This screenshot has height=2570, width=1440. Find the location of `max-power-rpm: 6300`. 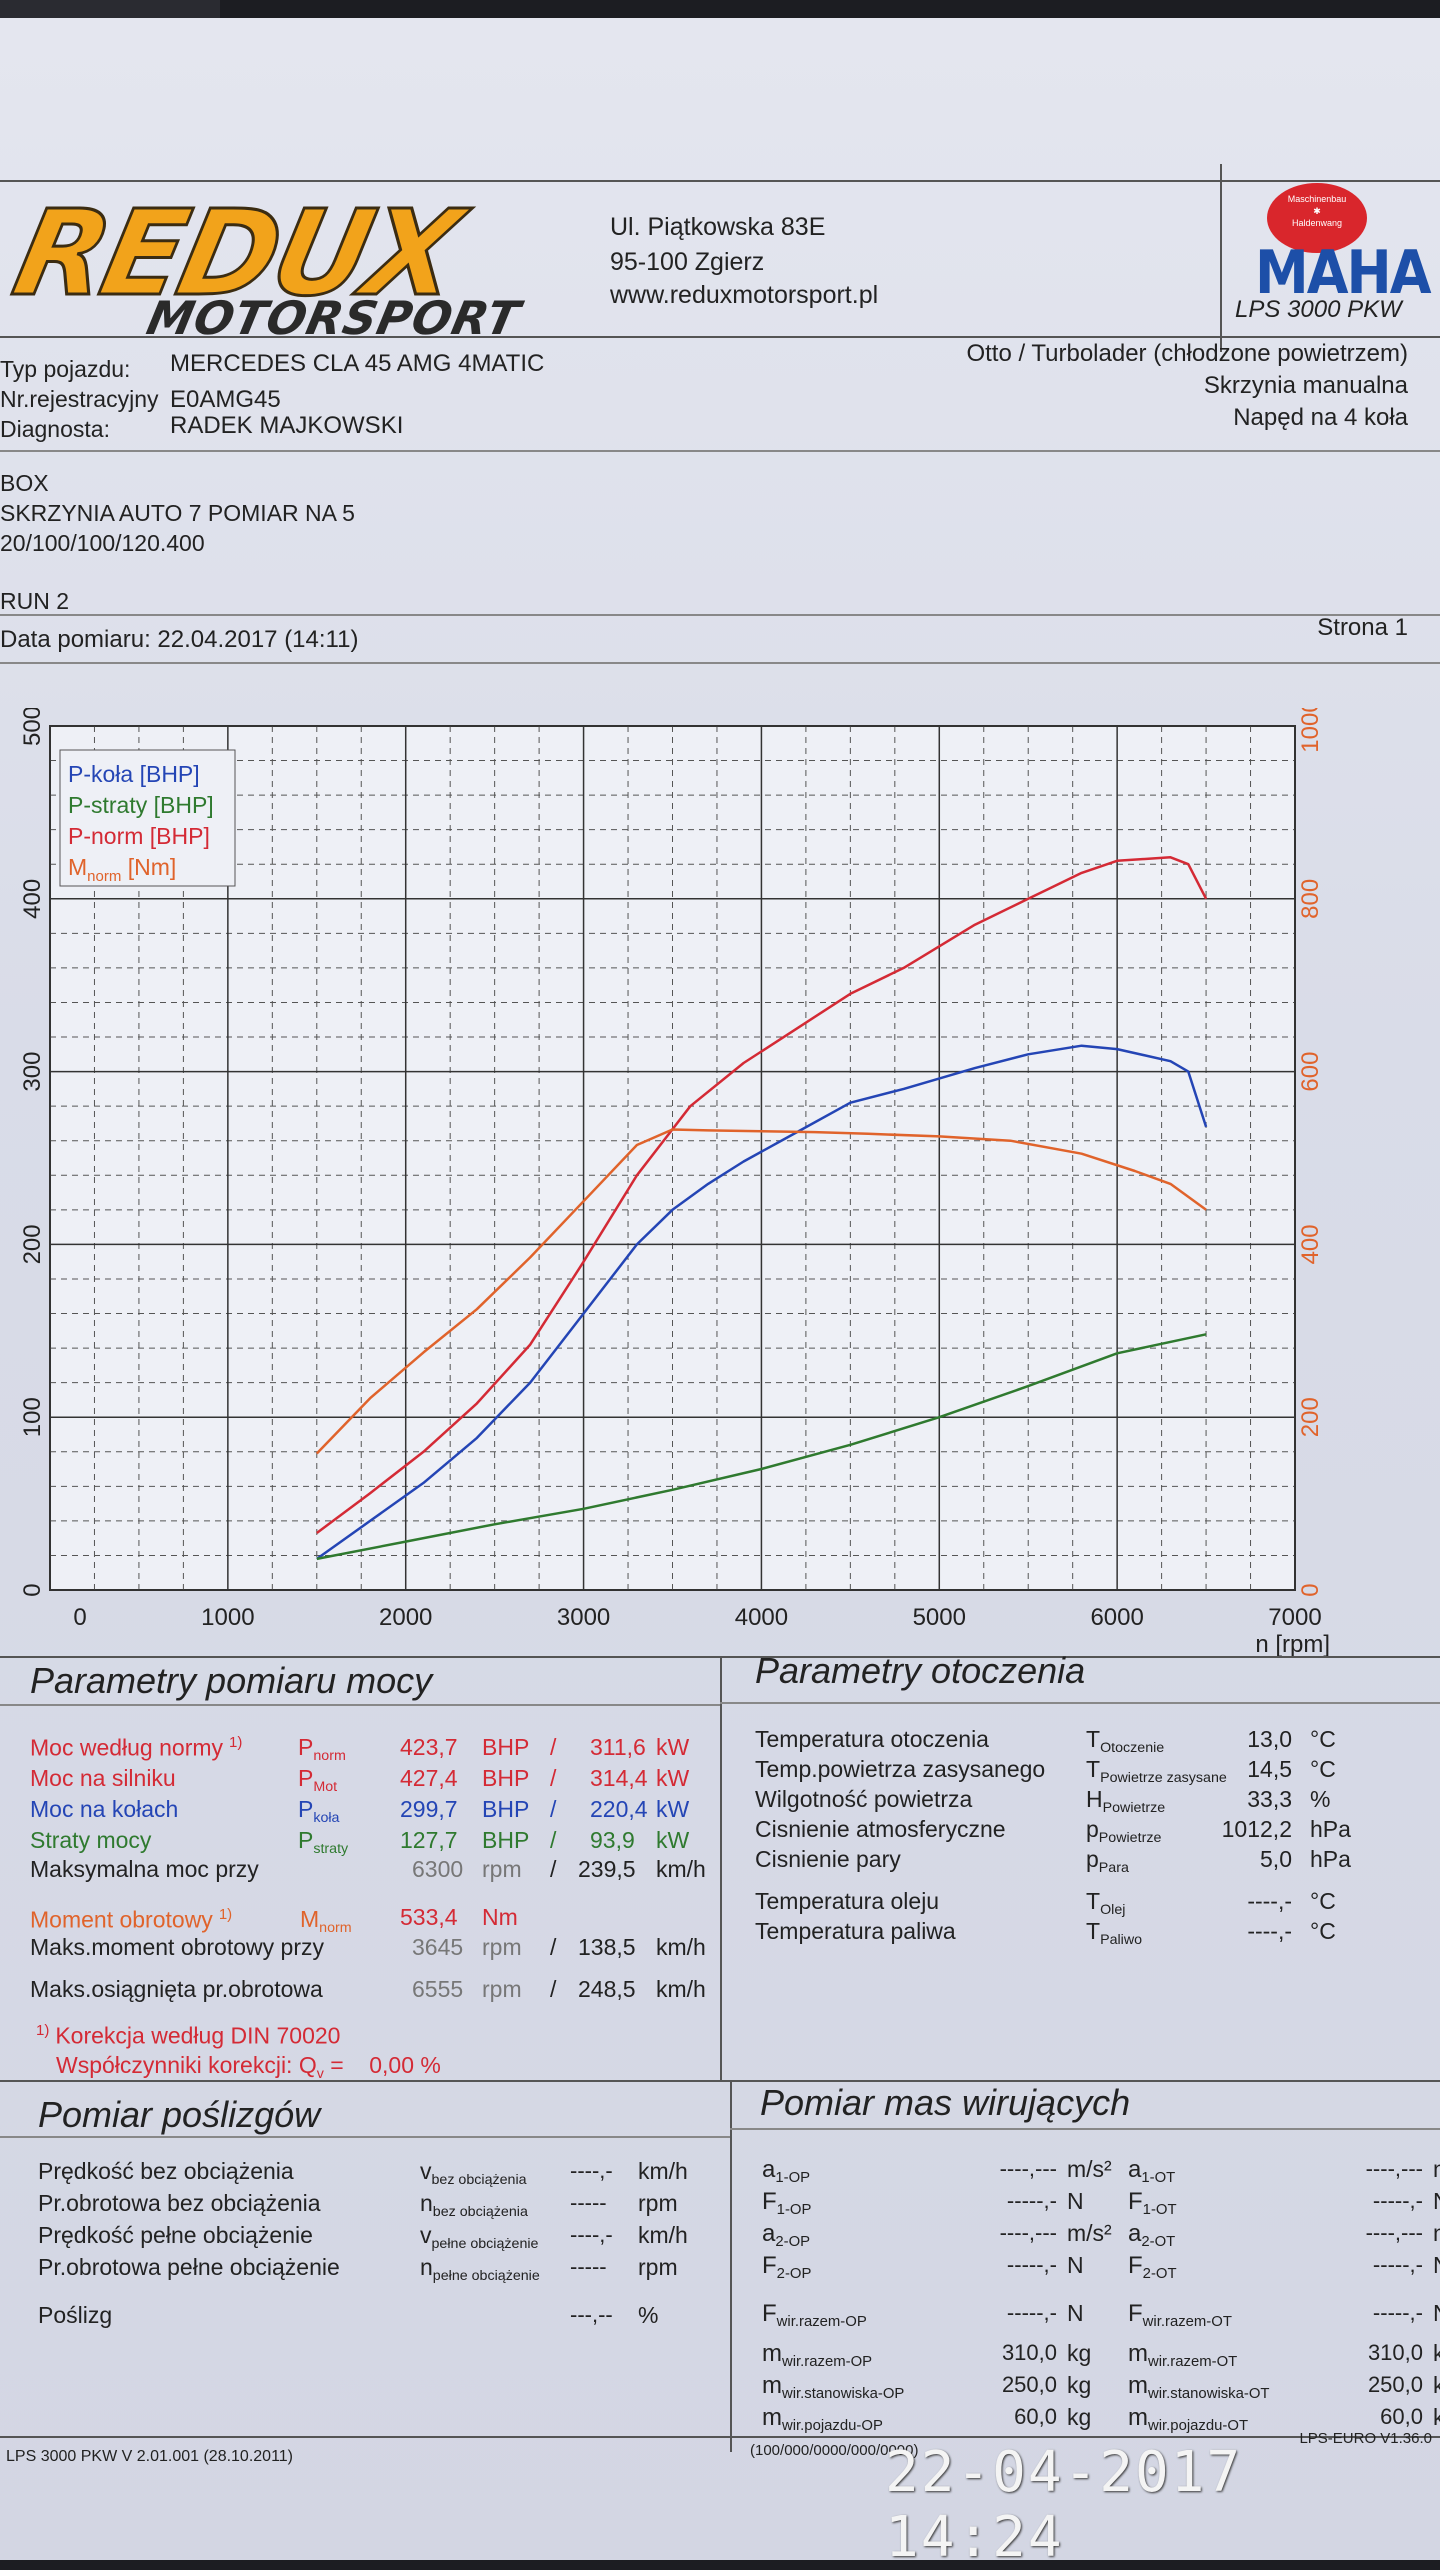

max-power-rpm: 6300 is located at coordinates (438, 1869).